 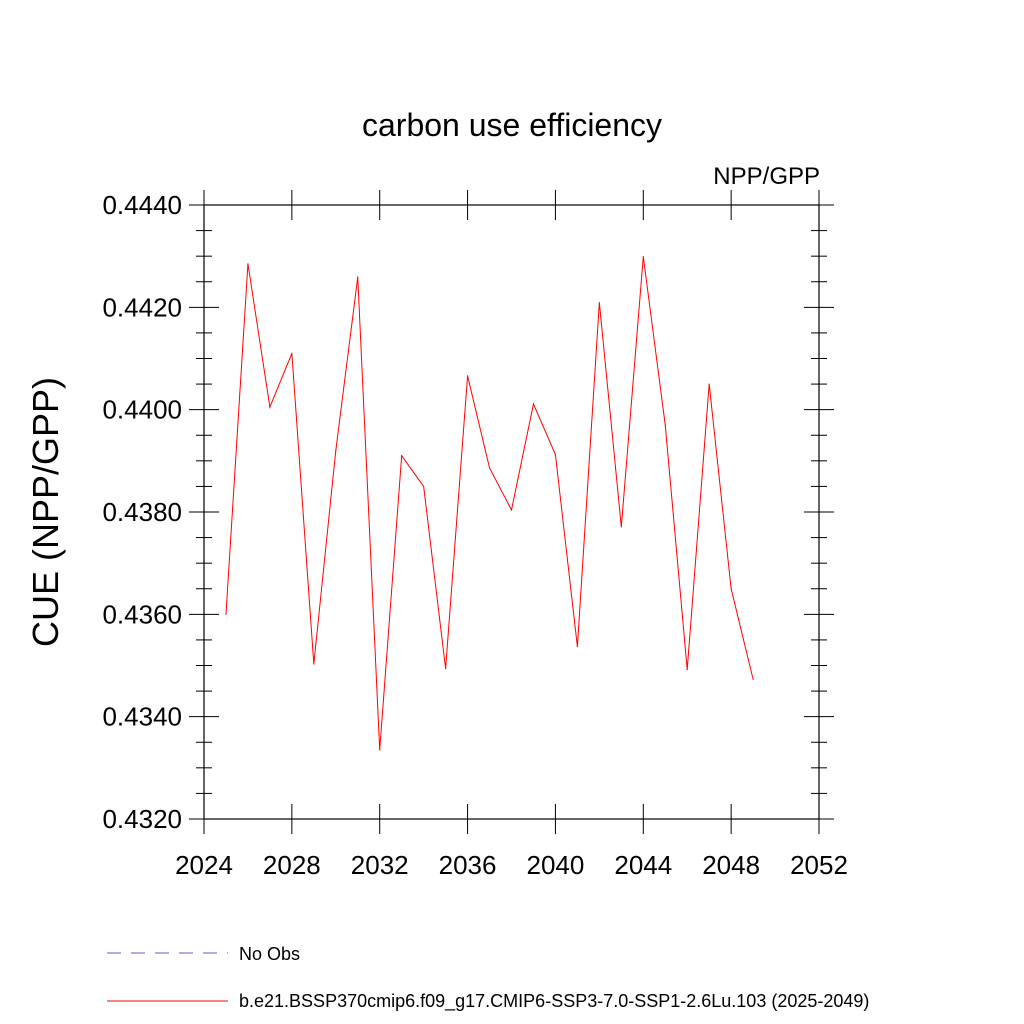 What do you see at coordinates (766, 176) in the screenshot?
I see `chart-subtitle: NPP/GPP` at bounding box center [766, 176].